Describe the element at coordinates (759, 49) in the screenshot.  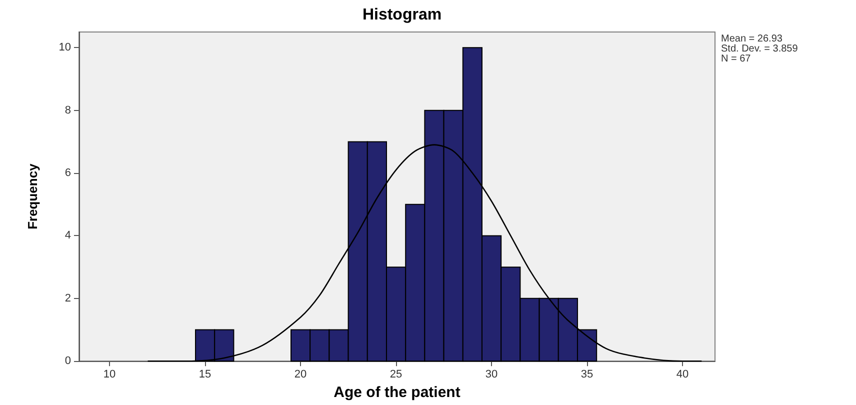
I see `text: Std. Dev. = 3.859` at that location.